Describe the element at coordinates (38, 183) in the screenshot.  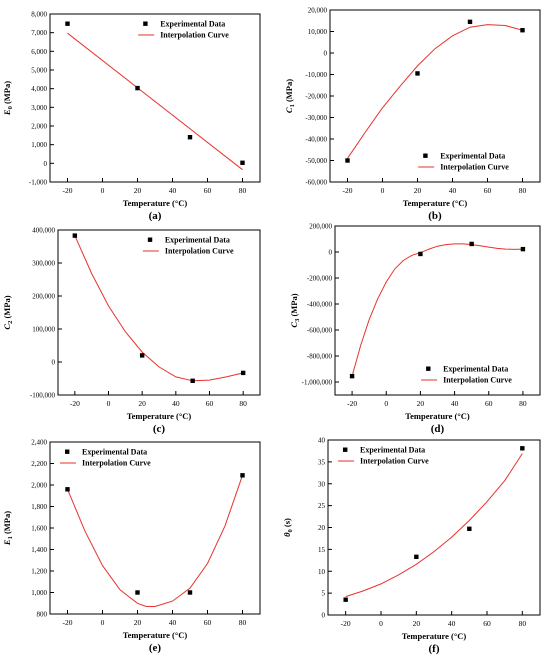
I see `y-tick-label: -1,000` at that location.